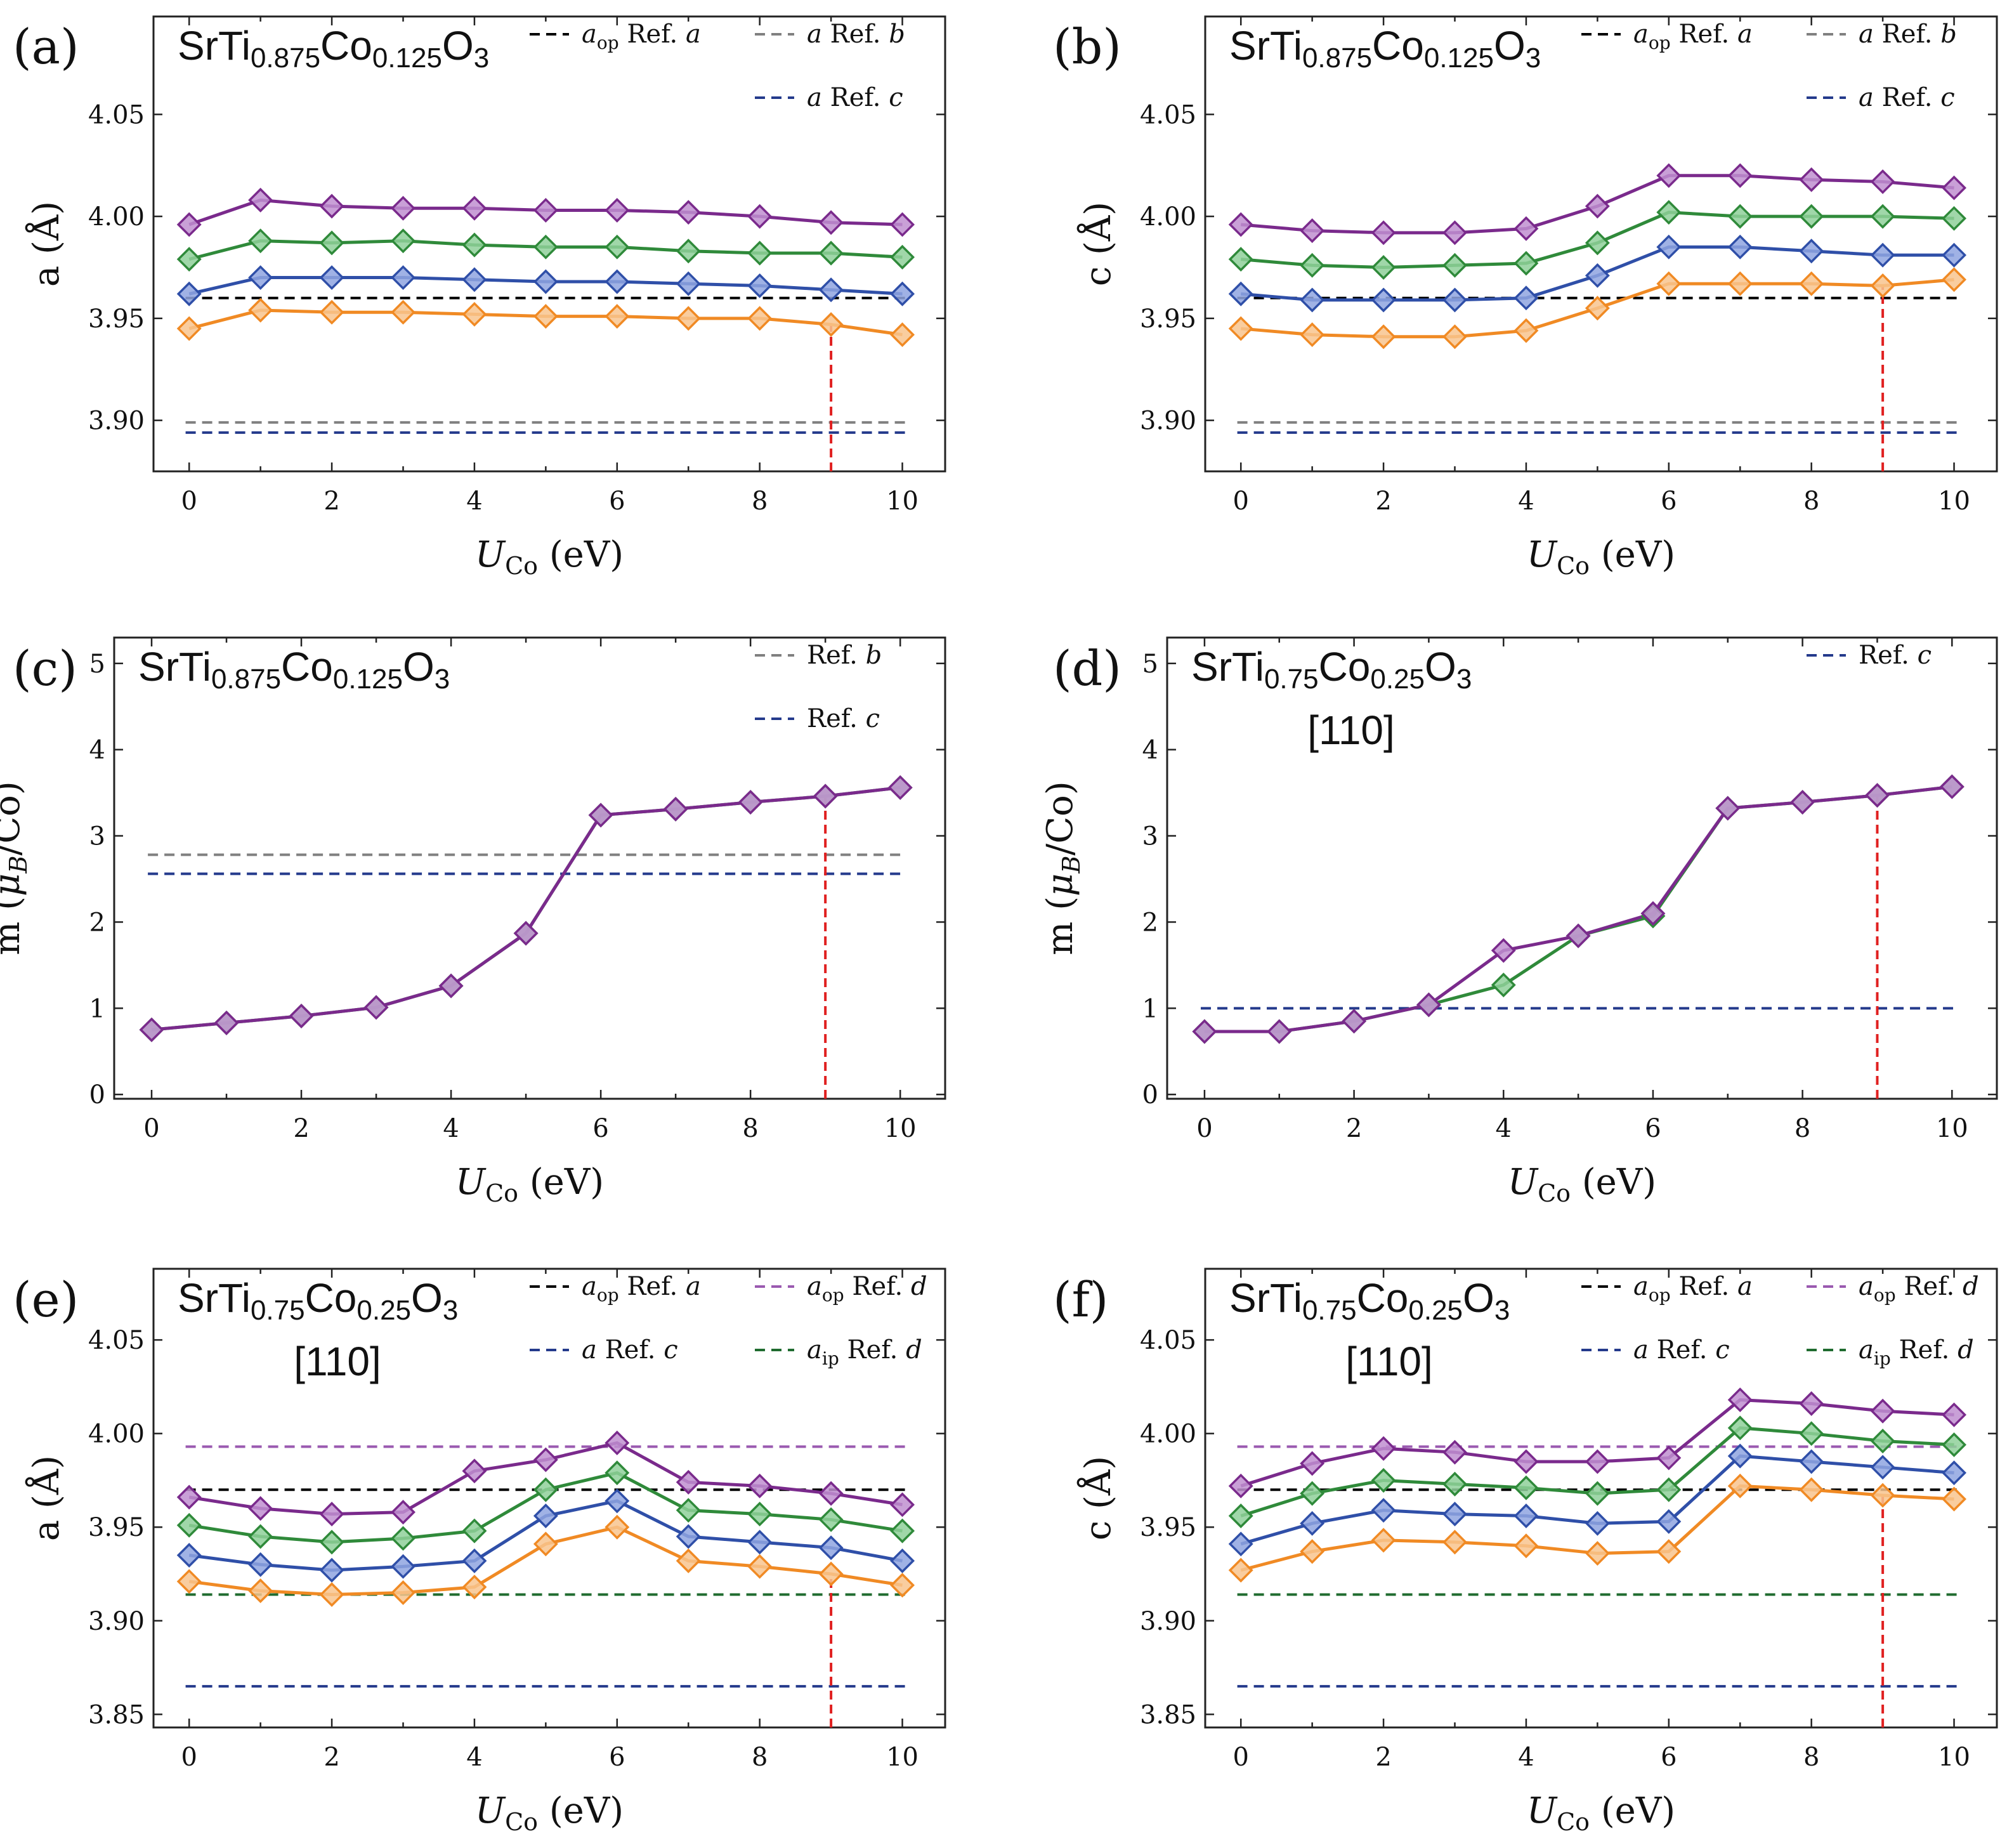 This screenshot has height=1848, width=2007. What do you see at coordinates (46, 244) in the screenshot?
I see `y-axis-label: a (Å)` at bounding box center [46, 244].